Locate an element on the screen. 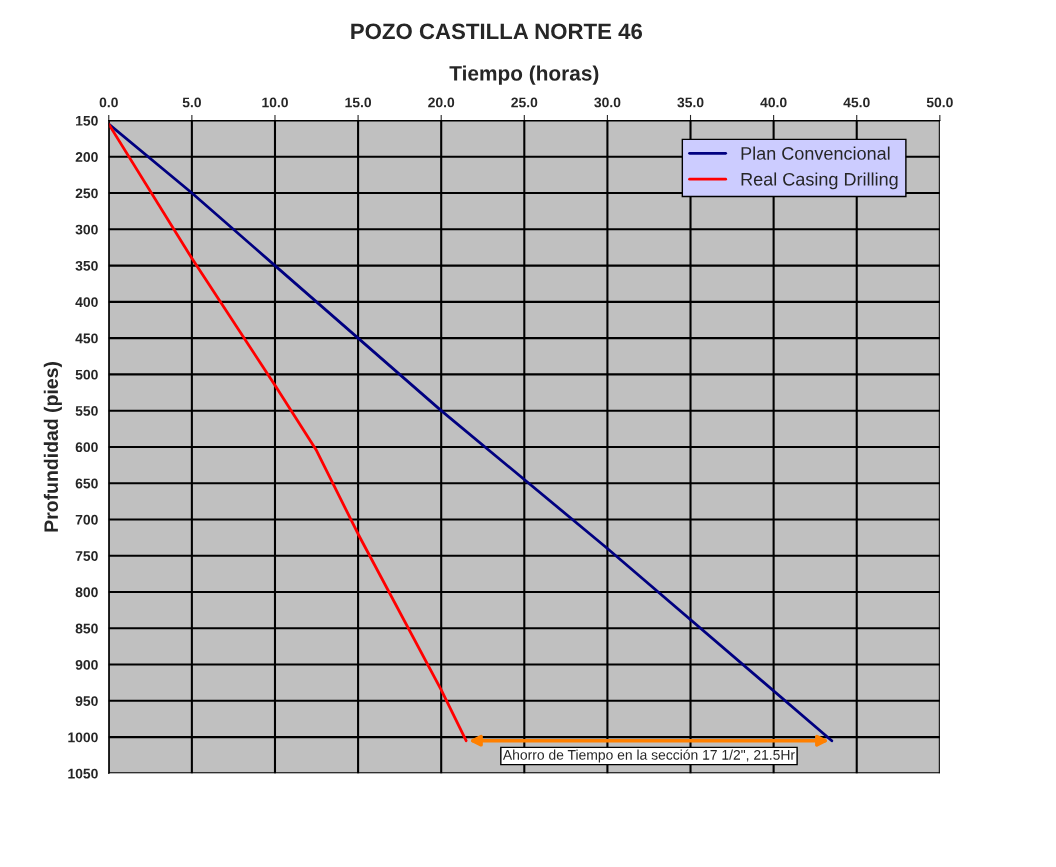 This screenshot has height=867, width=1056. legend-label: Real Casing Drilling is located at coordinates (819, 181).